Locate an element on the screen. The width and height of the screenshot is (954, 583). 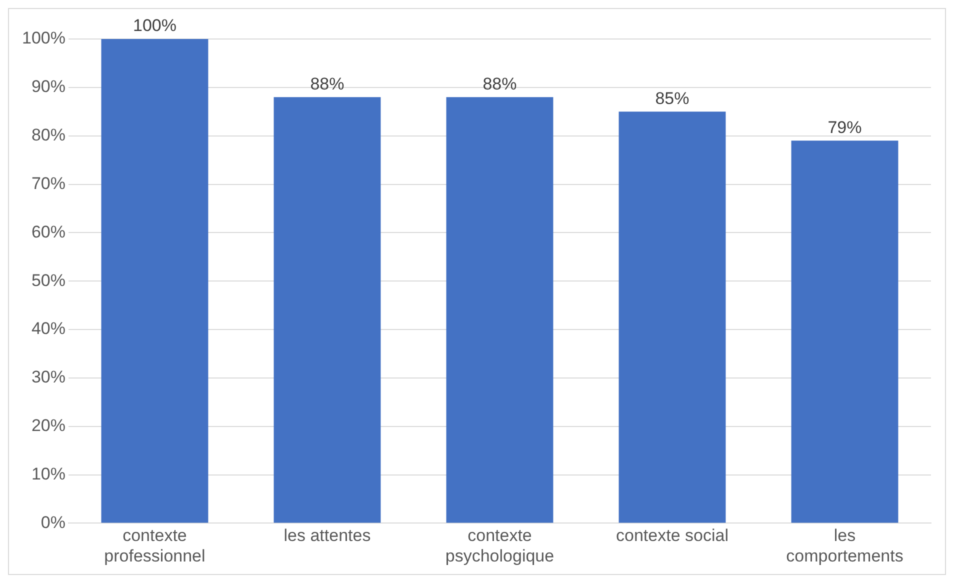
x-tick-label: contexte psychologique is located at coordinates (499, 546).